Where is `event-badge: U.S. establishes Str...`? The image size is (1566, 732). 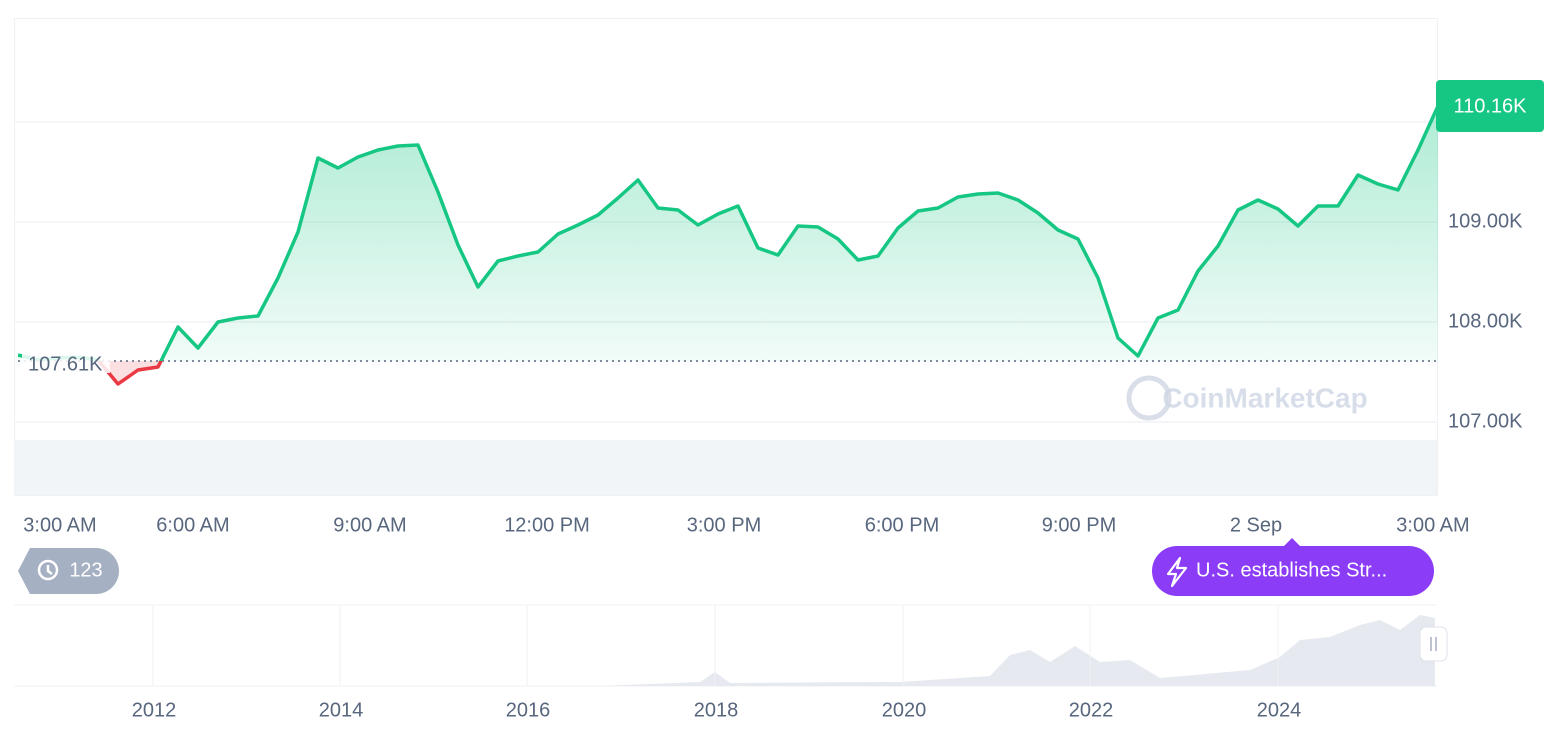
event-badge: U.S. establishes Str... is located at coordinates (1293, 567).